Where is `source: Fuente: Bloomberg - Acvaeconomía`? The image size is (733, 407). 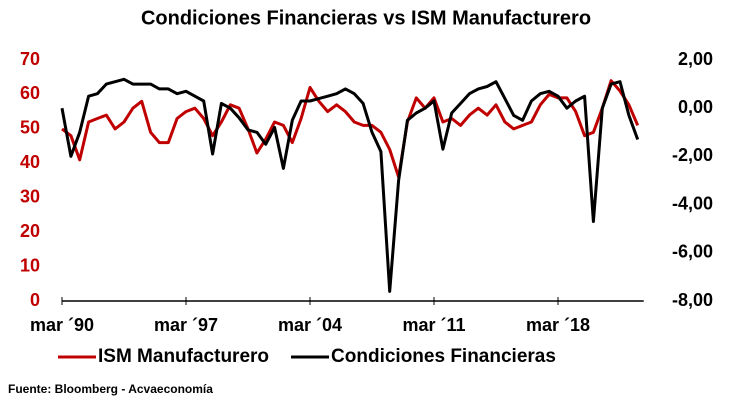
source: Fuente: Bloomberg - Acvaeconomía is located at coordinates (110, 389).